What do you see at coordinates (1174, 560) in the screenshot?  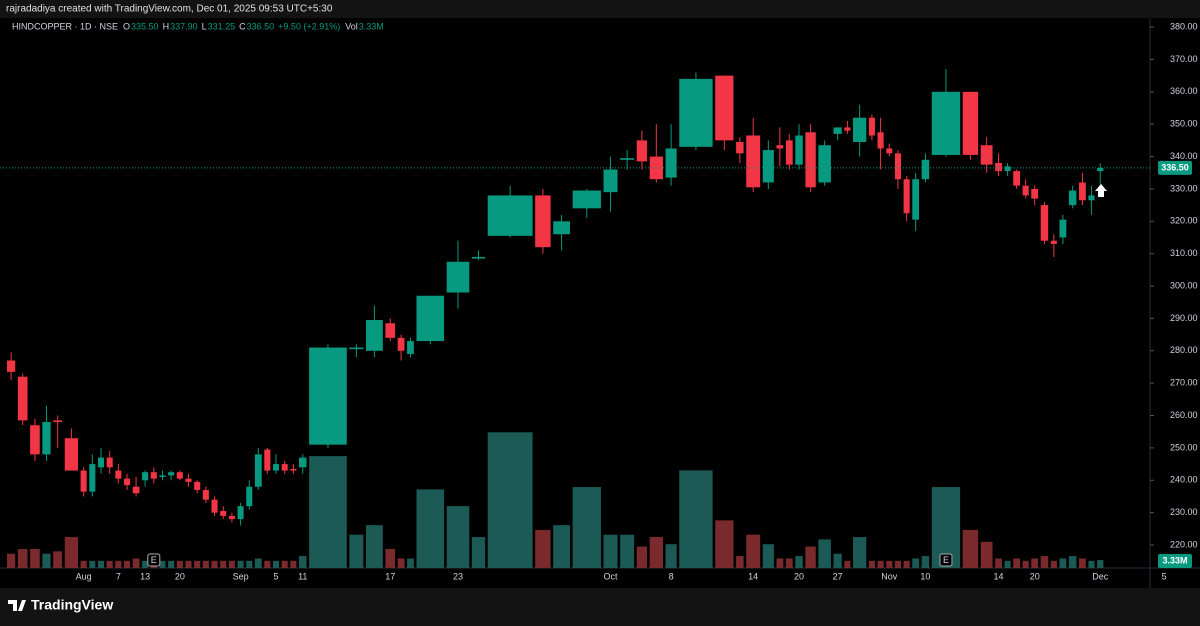 I see `volume-badge-label: 3.33M` at bounding box center [1174, 560].